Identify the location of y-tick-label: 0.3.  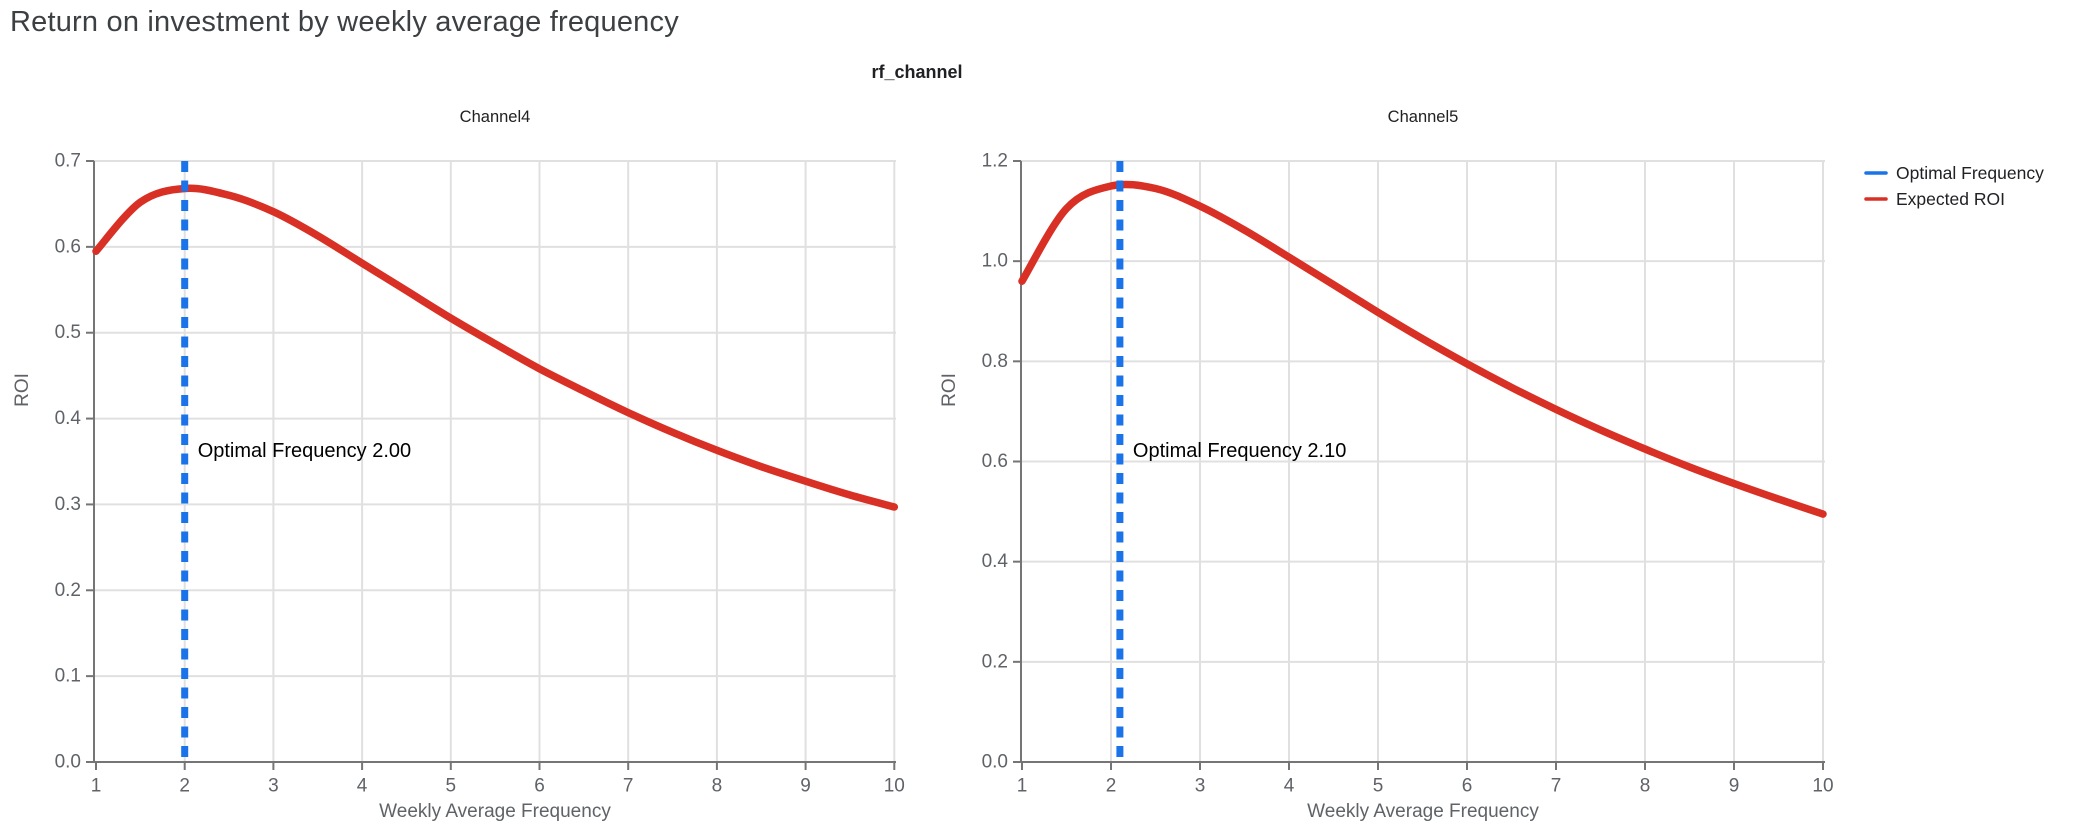
(68, 504).